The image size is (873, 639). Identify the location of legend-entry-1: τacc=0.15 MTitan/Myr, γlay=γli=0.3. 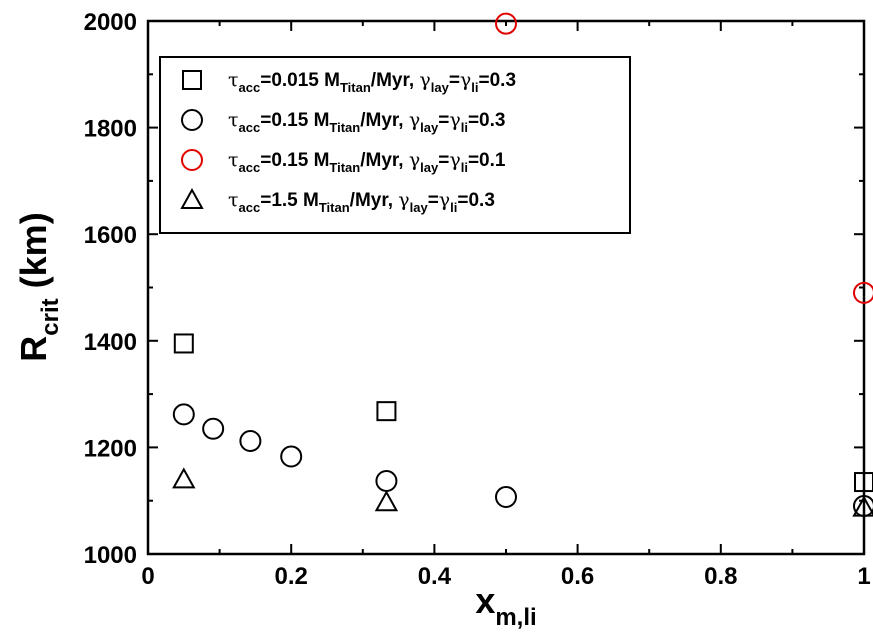
(366, 122).